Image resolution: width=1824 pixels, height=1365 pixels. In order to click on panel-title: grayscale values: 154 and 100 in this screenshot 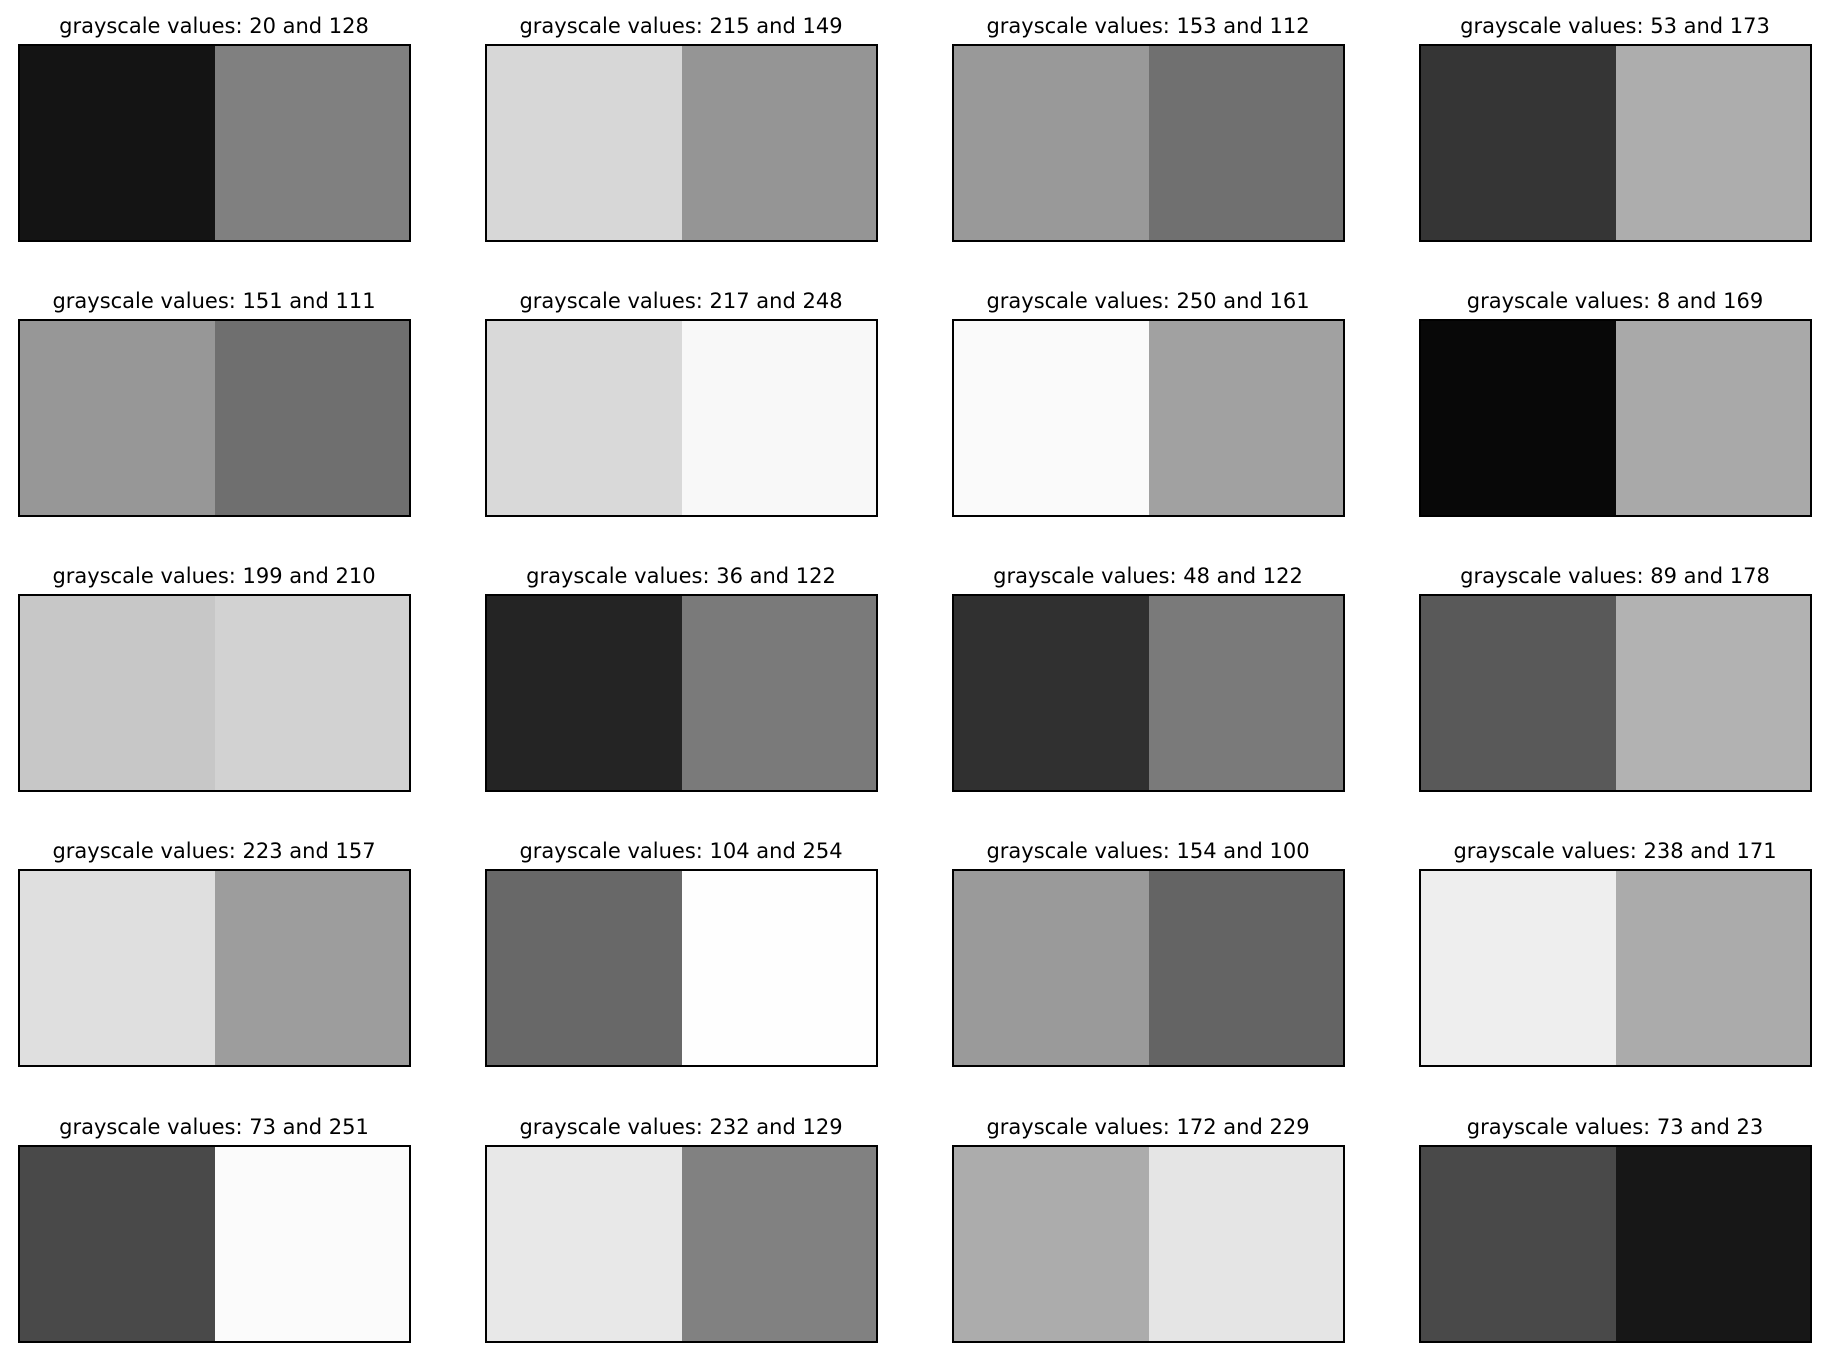, I will do `click(1148, 851)`.